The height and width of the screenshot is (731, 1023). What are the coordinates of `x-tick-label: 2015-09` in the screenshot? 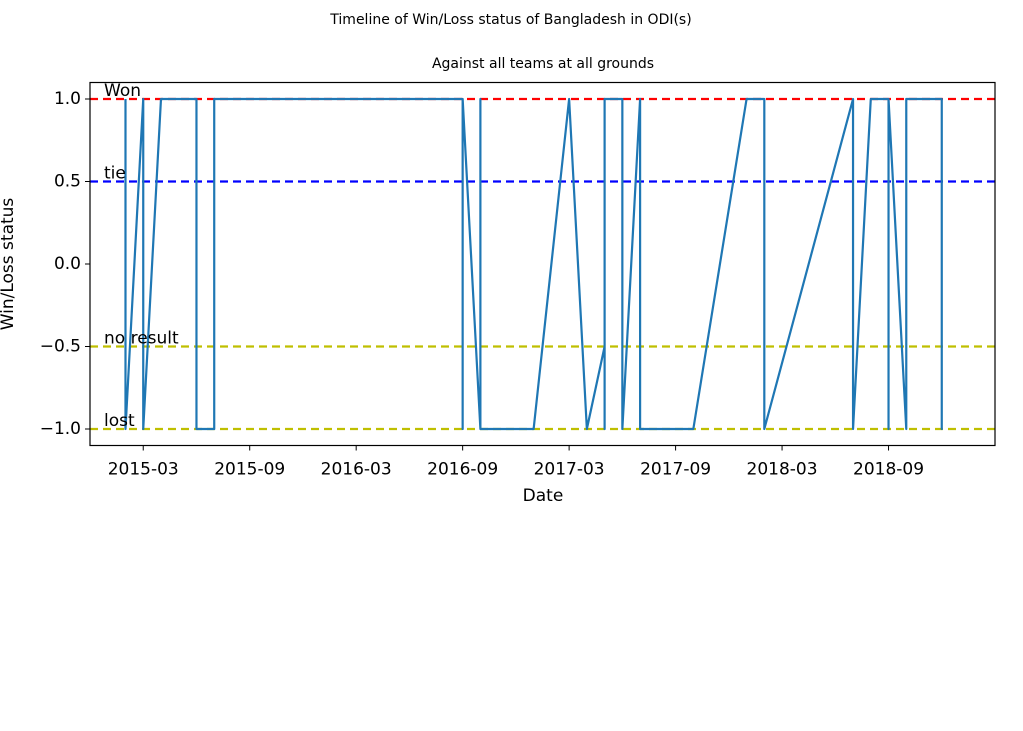 It's located at (249, 470).